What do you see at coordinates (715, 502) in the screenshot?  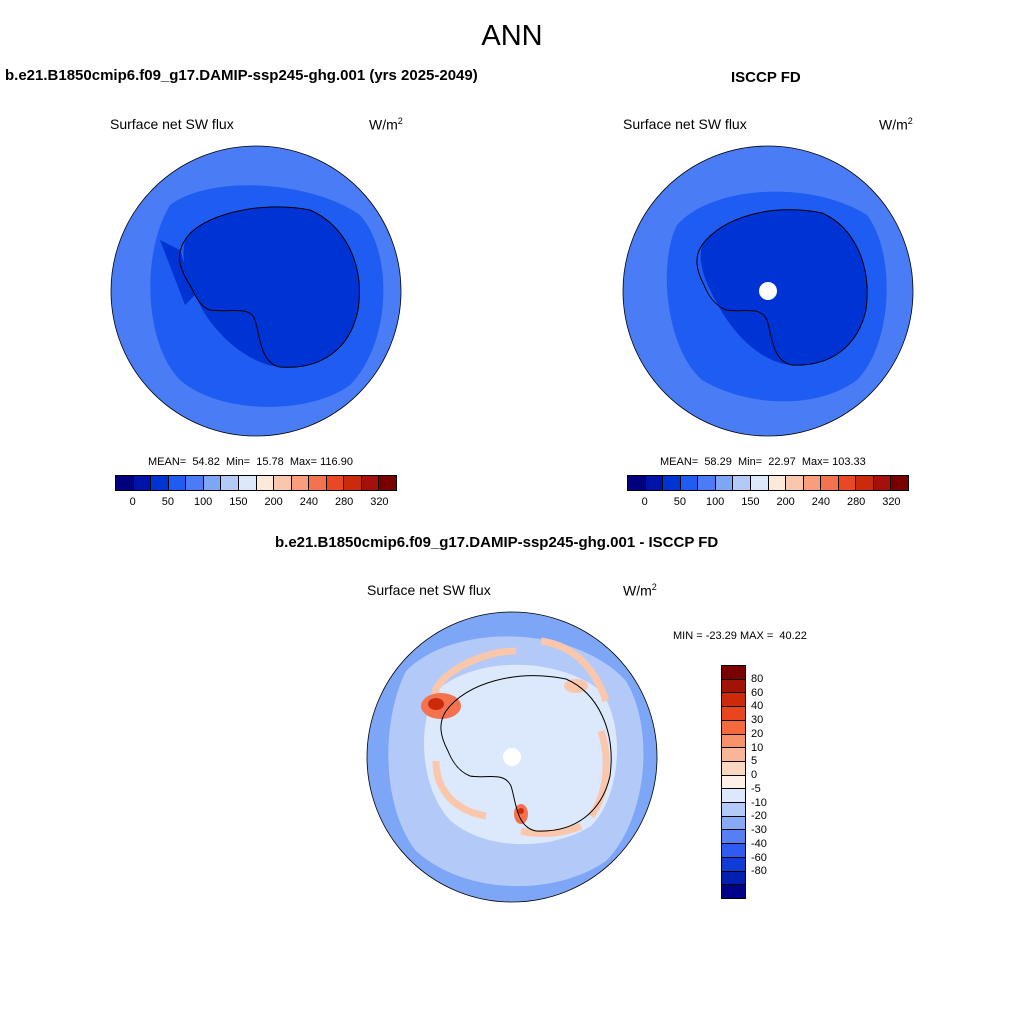 I see `obs-colorbar-tick-label: 100` at bounding box center [715, 502].